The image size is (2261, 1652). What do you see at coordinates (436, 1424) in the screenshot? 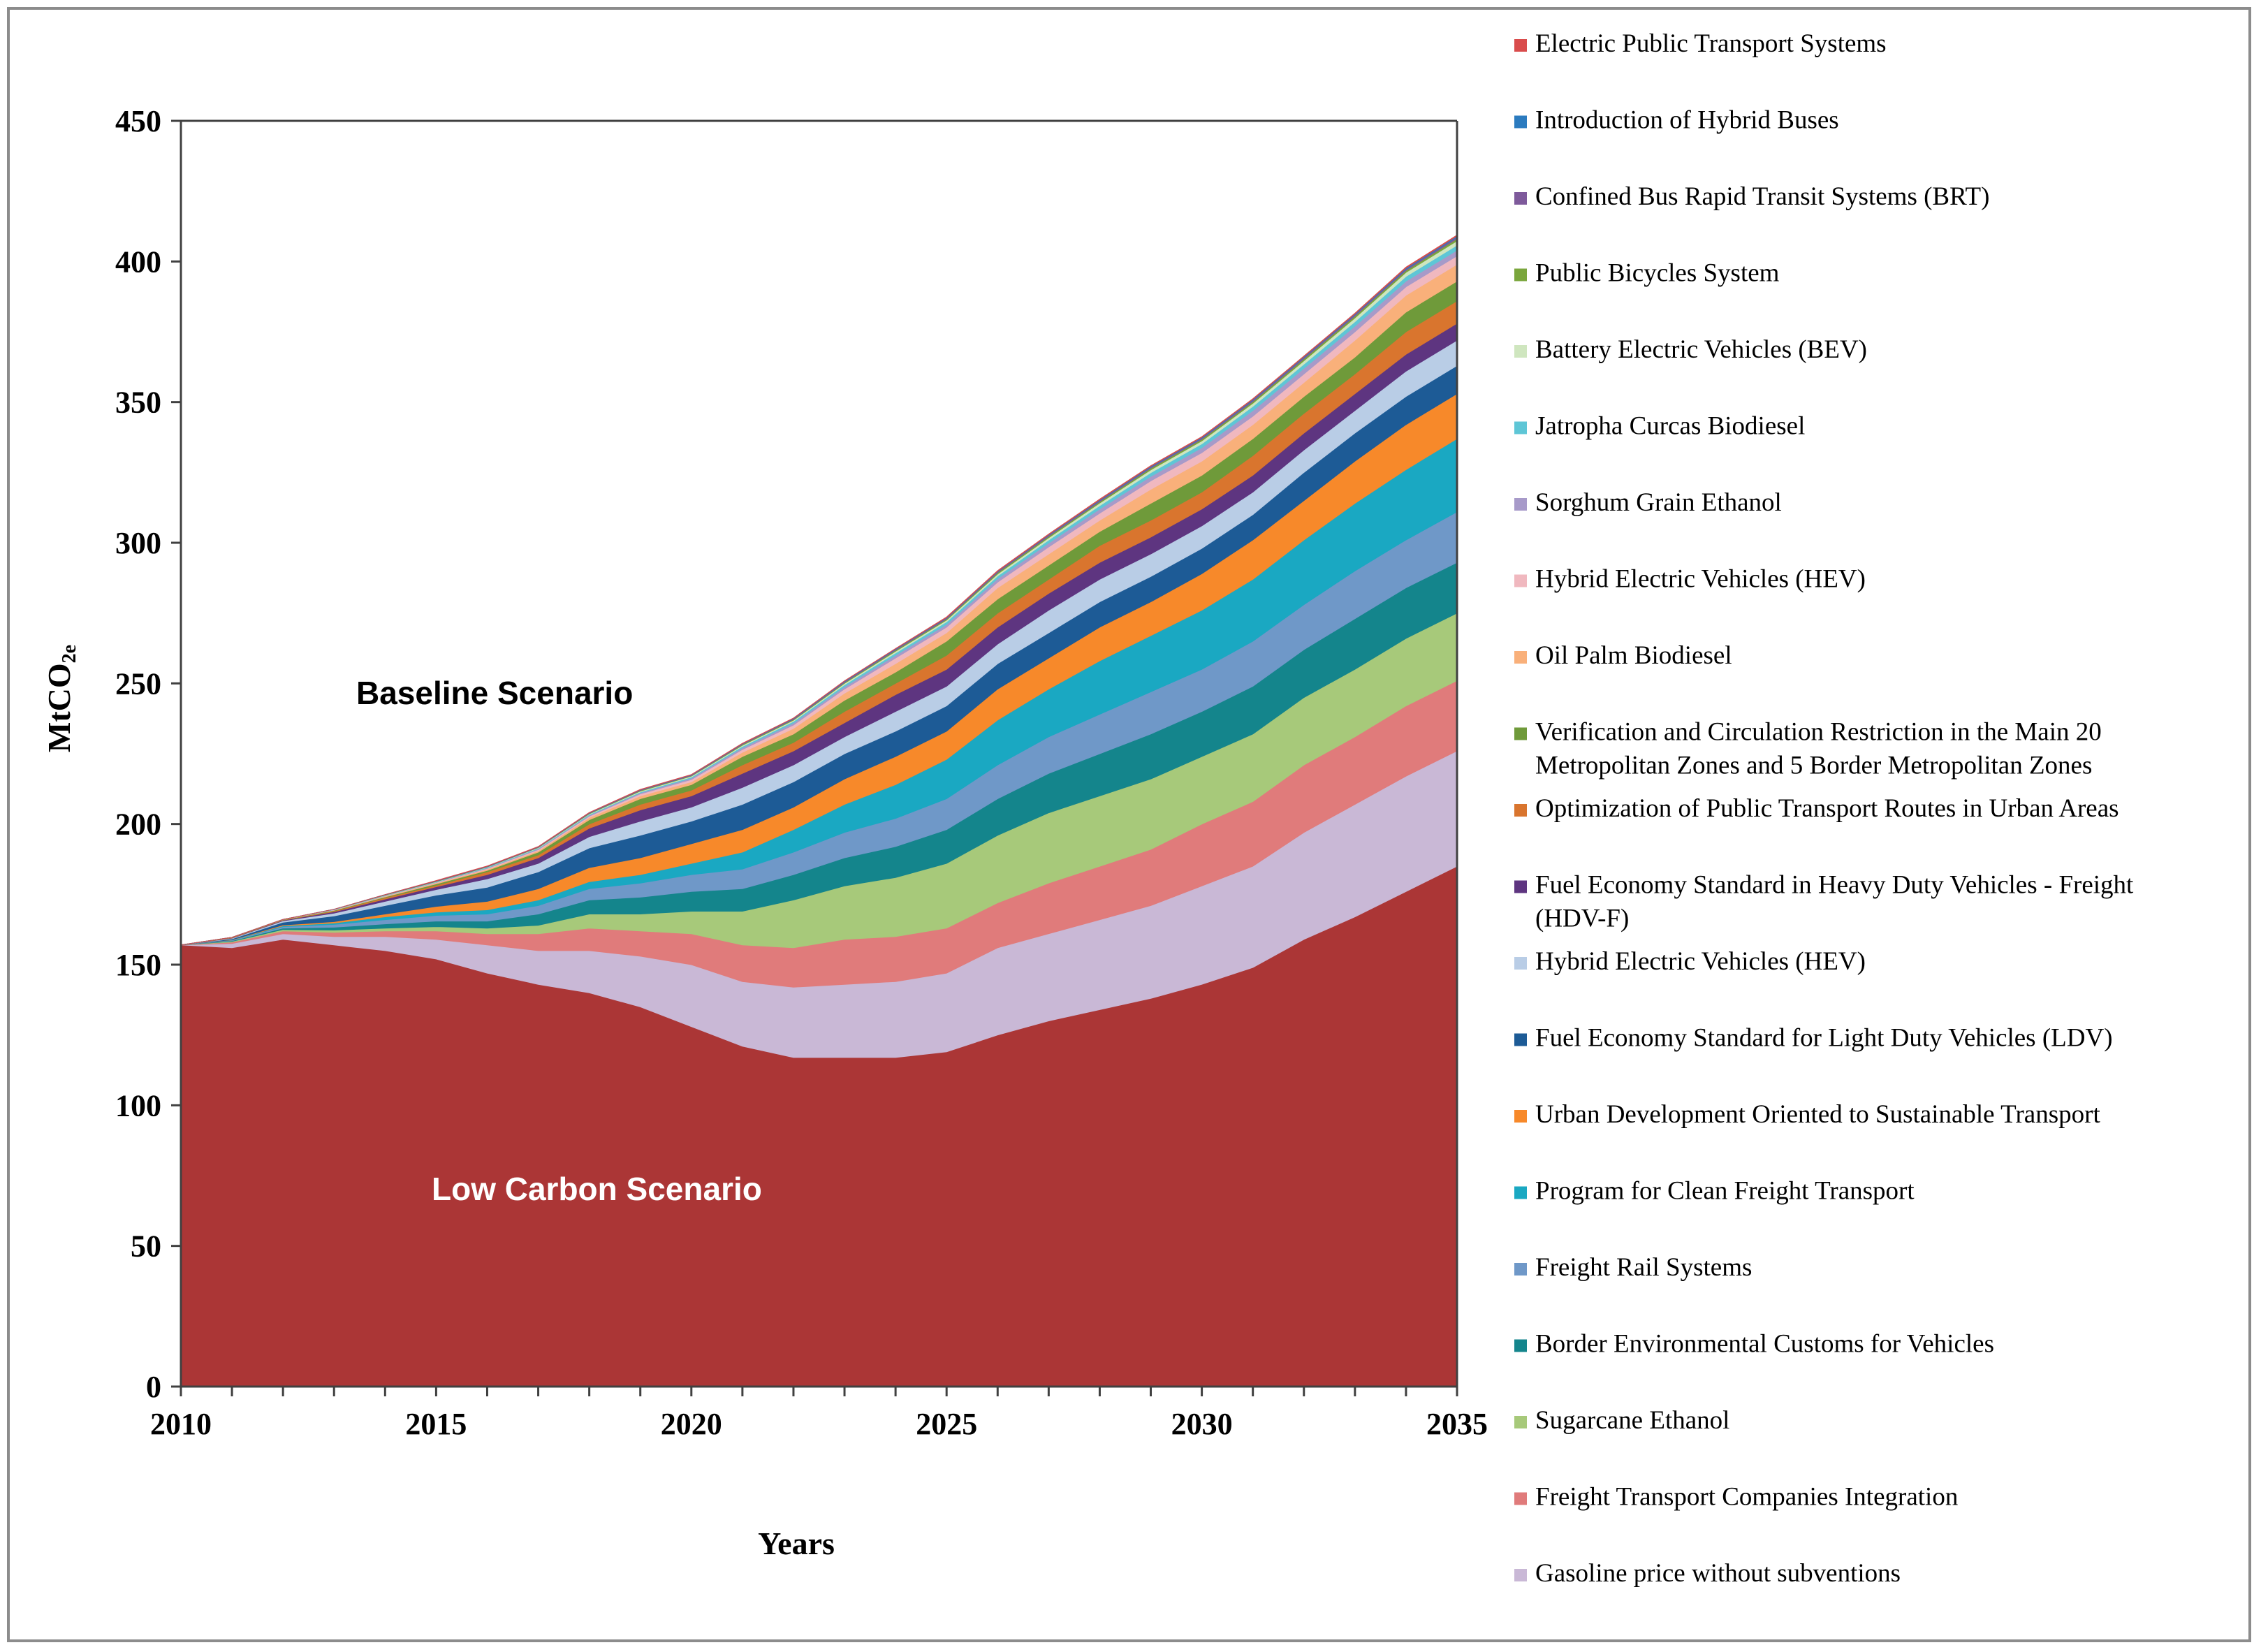
I see `x-tick-label: 2015` at bounding box center [436, 1424].